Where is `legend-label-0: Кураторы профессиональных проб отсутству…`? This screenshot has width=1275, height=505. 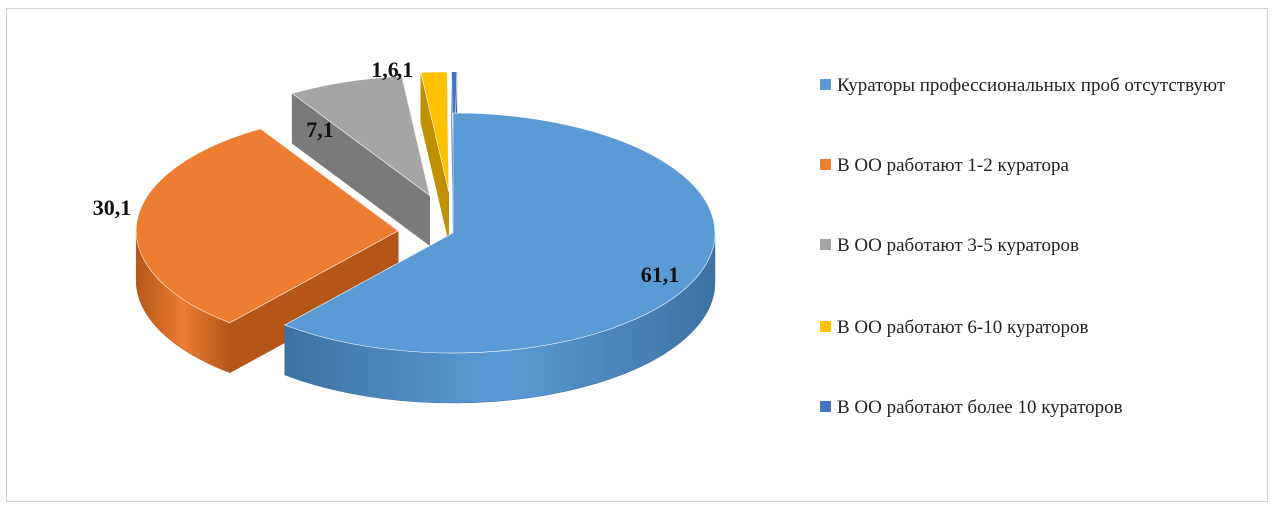
legend-label-0: Кураторы профессиональных проб отсутству… is located at coordinates (1031, 85).